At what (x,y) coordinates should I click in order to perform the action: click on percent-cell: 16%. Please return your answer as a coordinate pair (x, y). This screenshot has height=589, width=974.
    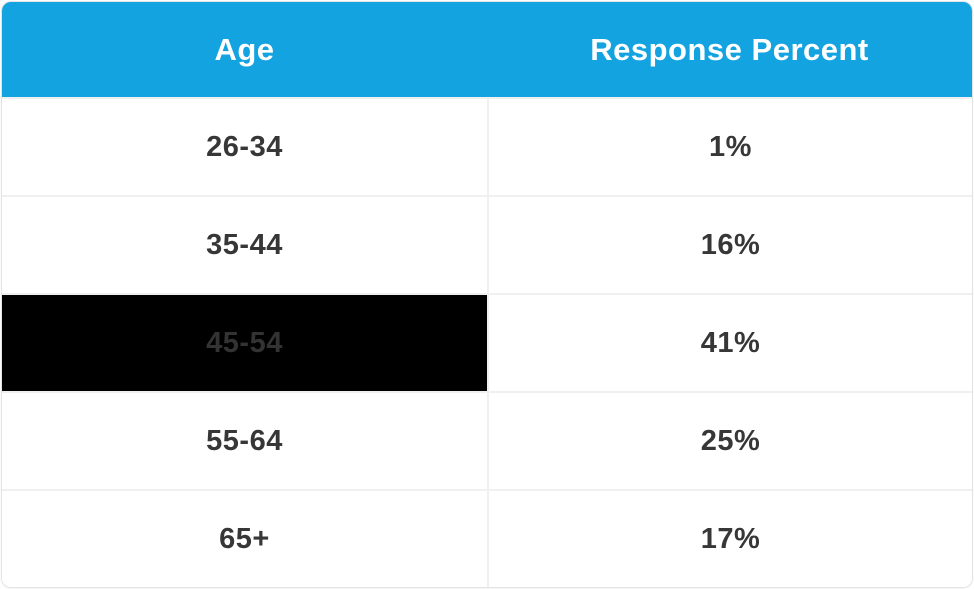
    Looking at the image, I should click on (729, 245).